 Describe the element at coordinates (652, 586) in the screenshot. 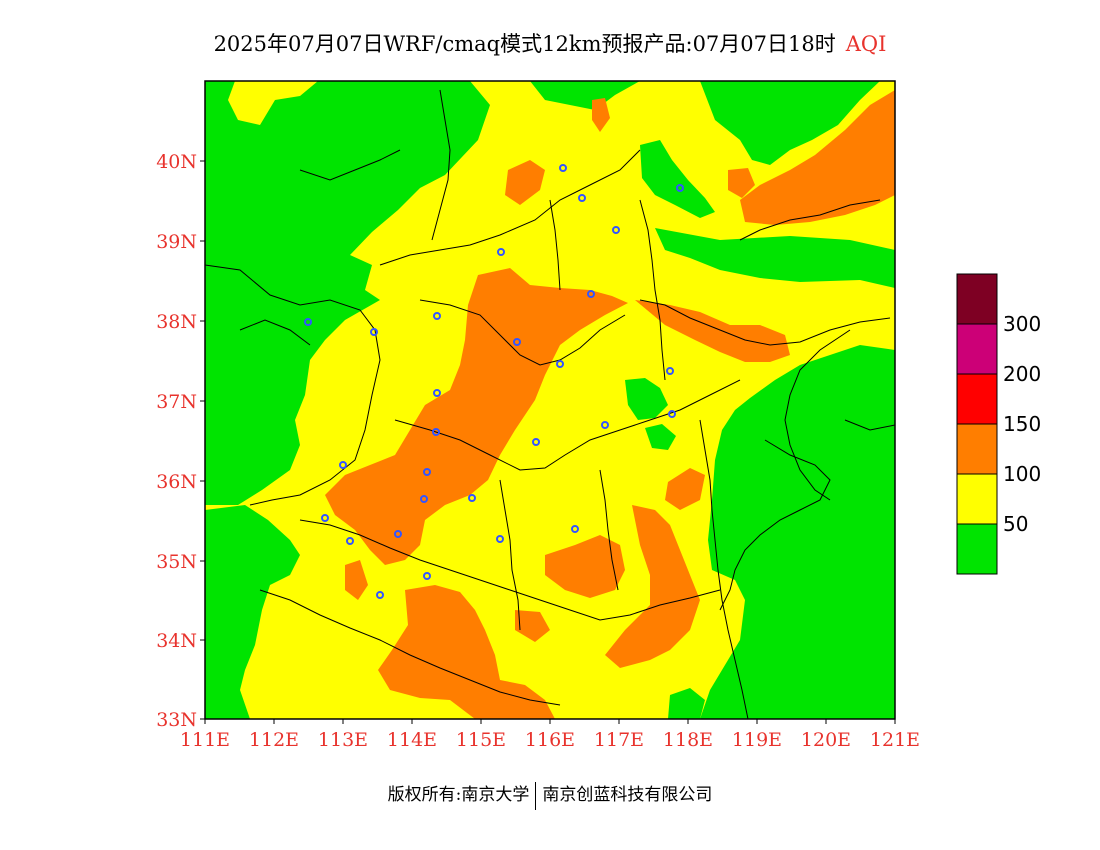

I see `aqi-orange-south-east` at that location.